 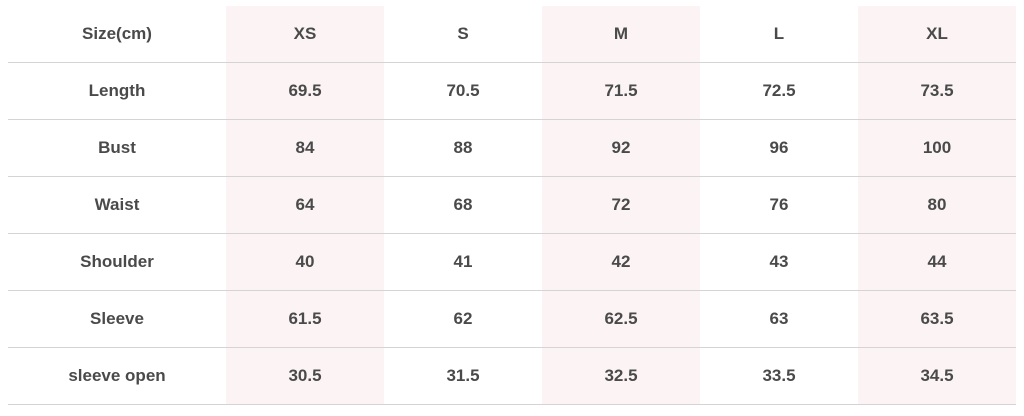 What do you see at coordinates (463, 205) in the screenshot?
I see `cell: 68` at bounding box center [463, 205].